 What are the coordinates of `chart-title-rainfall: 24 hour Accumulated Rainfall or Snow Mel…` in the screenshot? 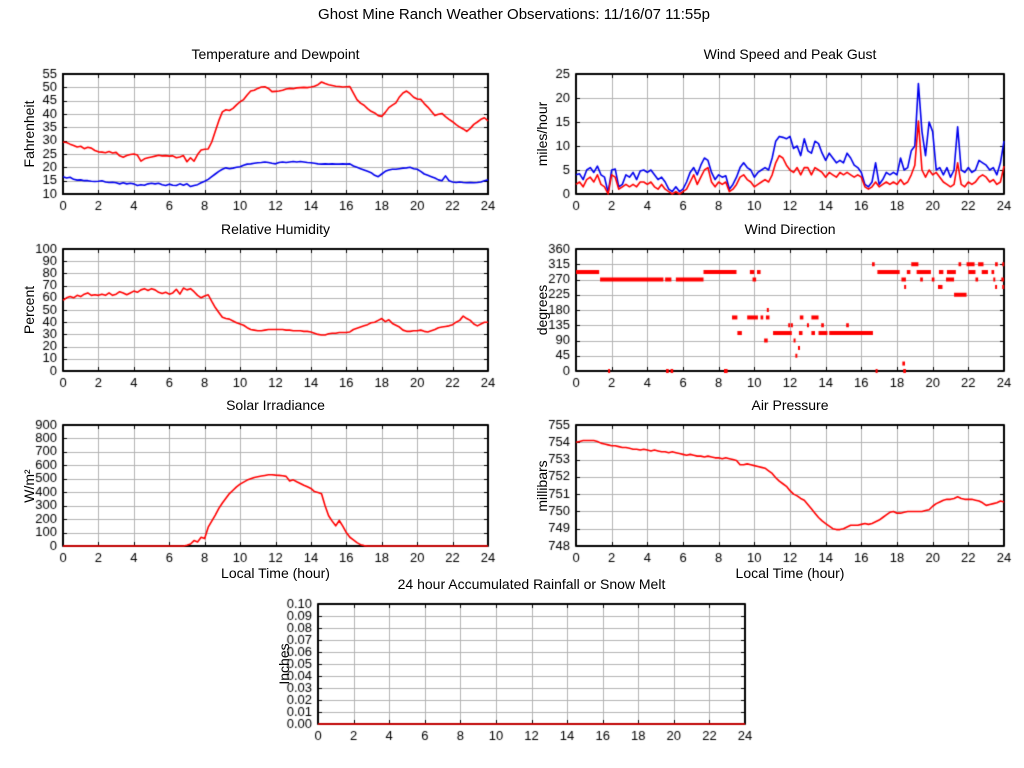 It's located at (531, 584).